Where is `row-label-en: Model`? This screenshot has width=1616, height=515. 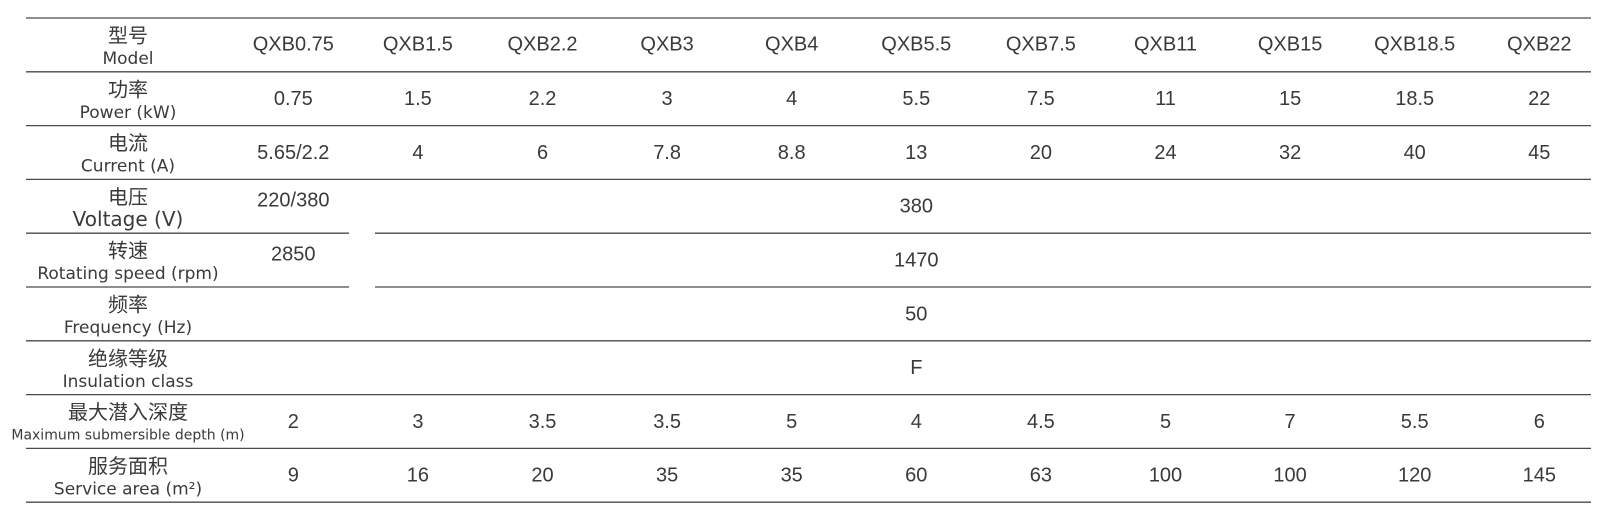 row-label-en: Model is located at coordinates (127, 59).